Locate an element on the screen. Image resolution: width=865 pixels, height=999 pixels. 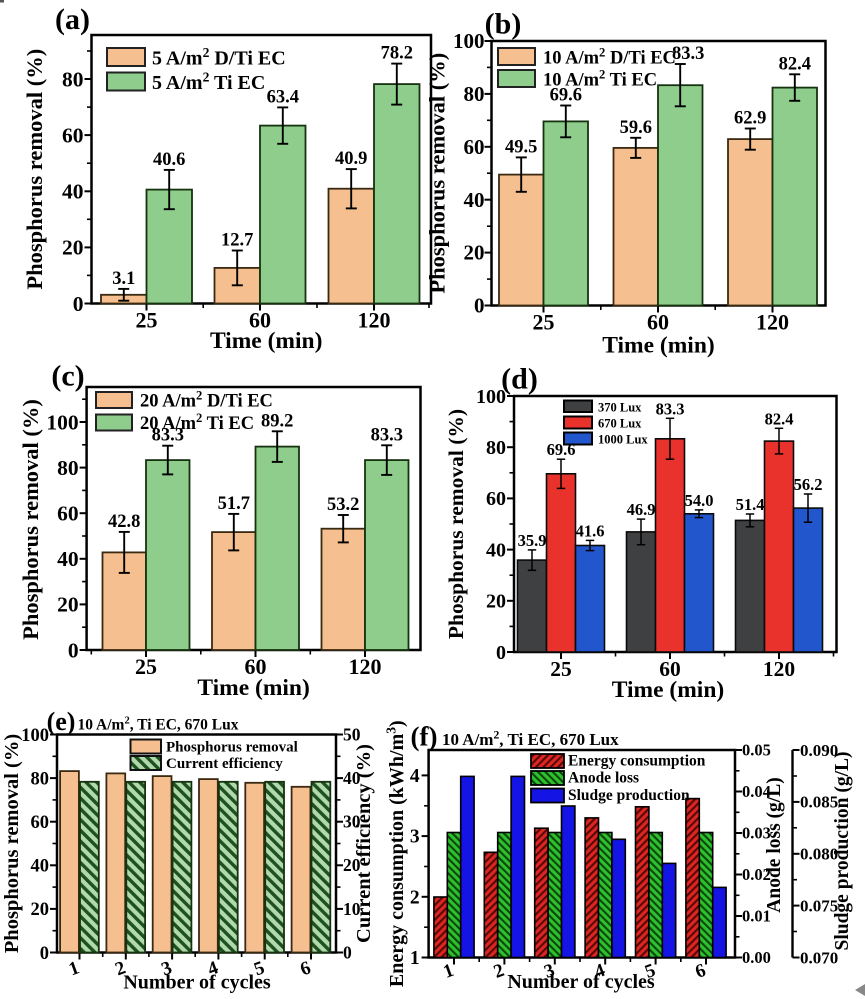
svg-text: 20 A/m2 Ti EC is located at coordinates (197, 422).